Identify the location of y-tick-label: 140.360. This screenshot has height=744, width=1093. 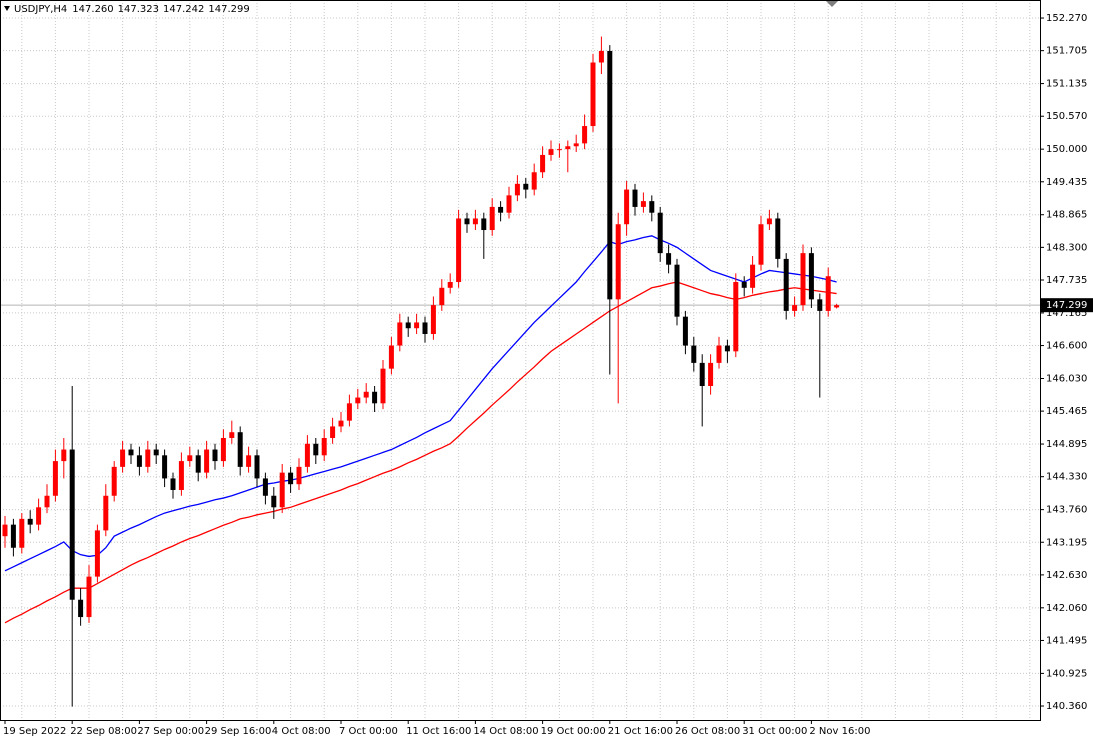
(1066, 706).